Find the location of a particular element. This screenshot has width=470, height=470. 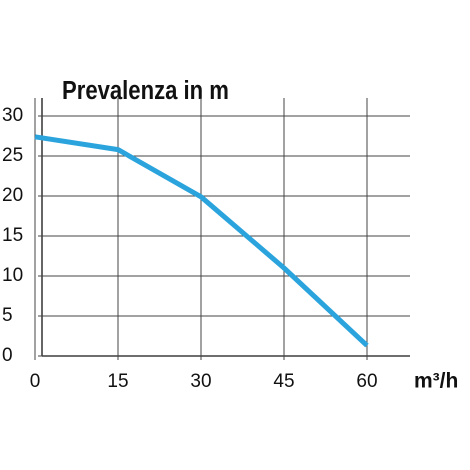

chart-title: Prevalenza in m is located at coordinates (145, 90).